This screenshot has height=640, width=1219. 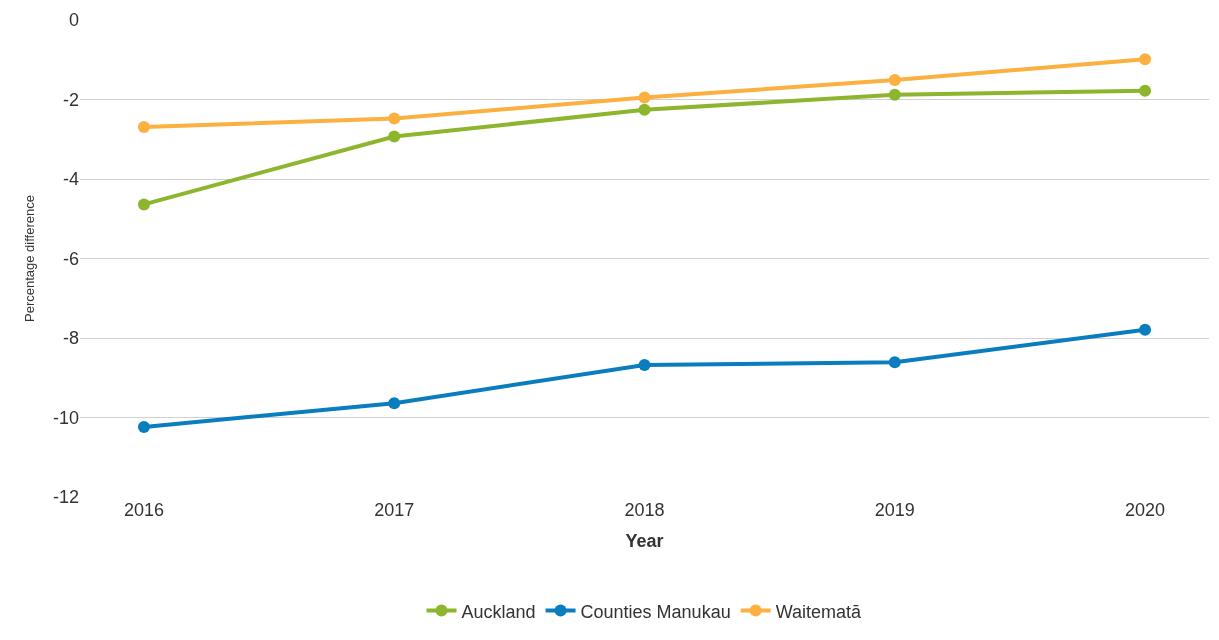 I want to click on x-tick-label: 2018, so click(x=644, y=510).